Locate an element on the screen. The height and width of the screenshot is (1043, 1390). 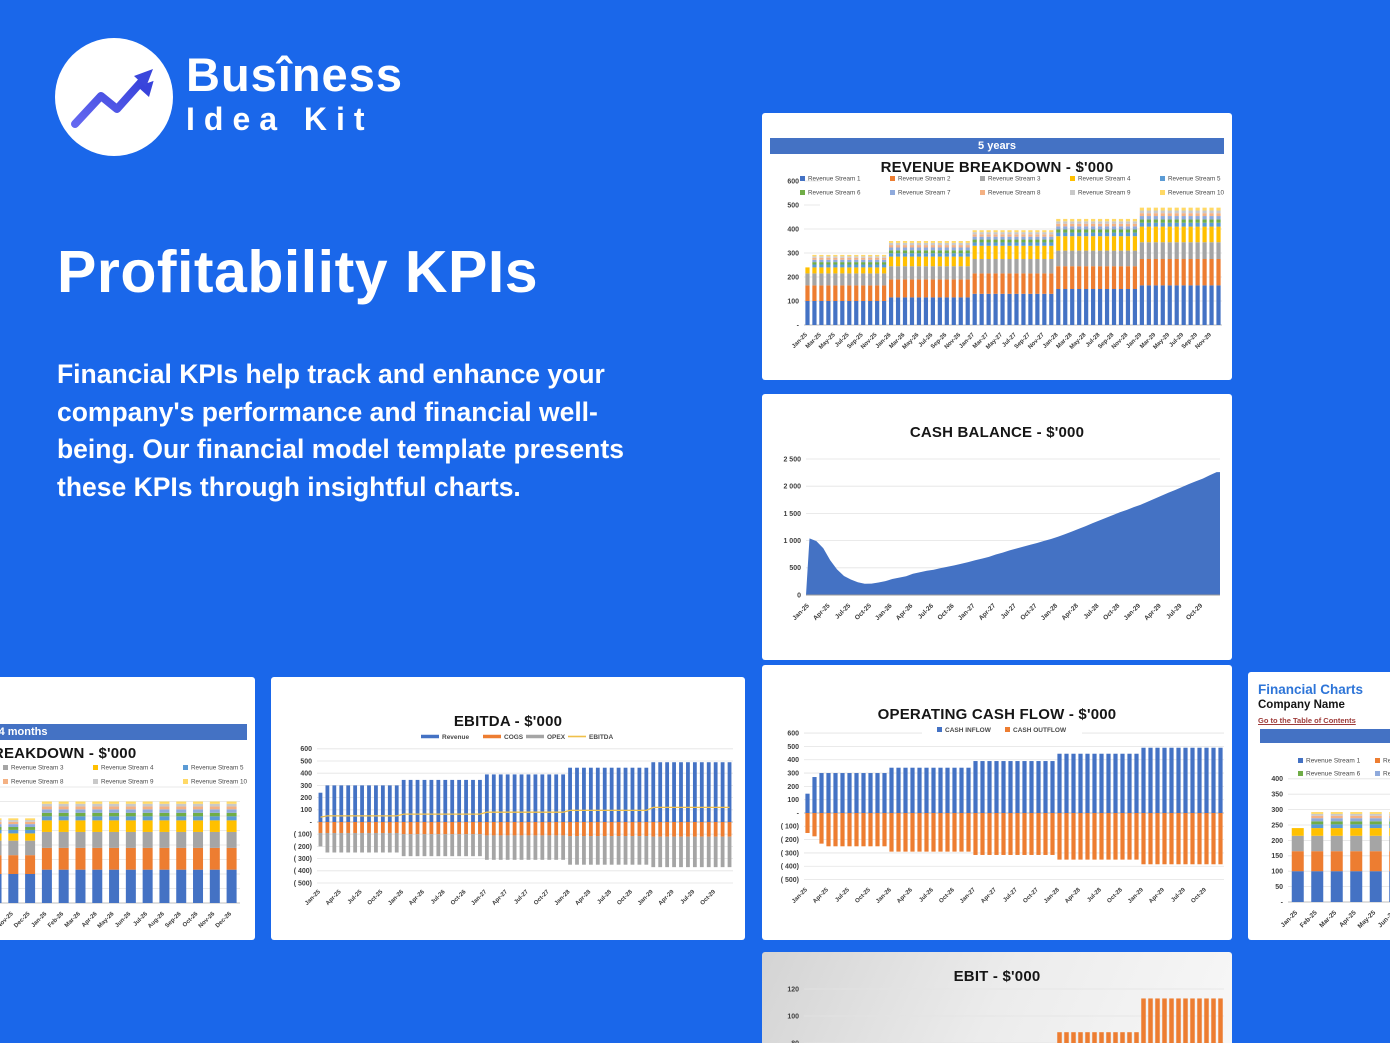
svg-text: Apr-28 is located at coordinates (1070, 612).